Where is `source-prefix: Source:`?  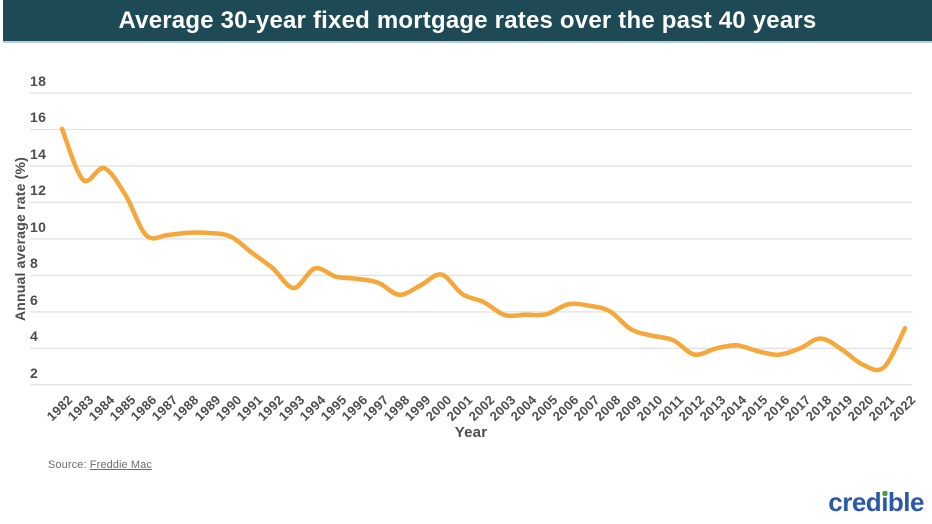
source-prefix: Source: is located at coordinates (69, 465).